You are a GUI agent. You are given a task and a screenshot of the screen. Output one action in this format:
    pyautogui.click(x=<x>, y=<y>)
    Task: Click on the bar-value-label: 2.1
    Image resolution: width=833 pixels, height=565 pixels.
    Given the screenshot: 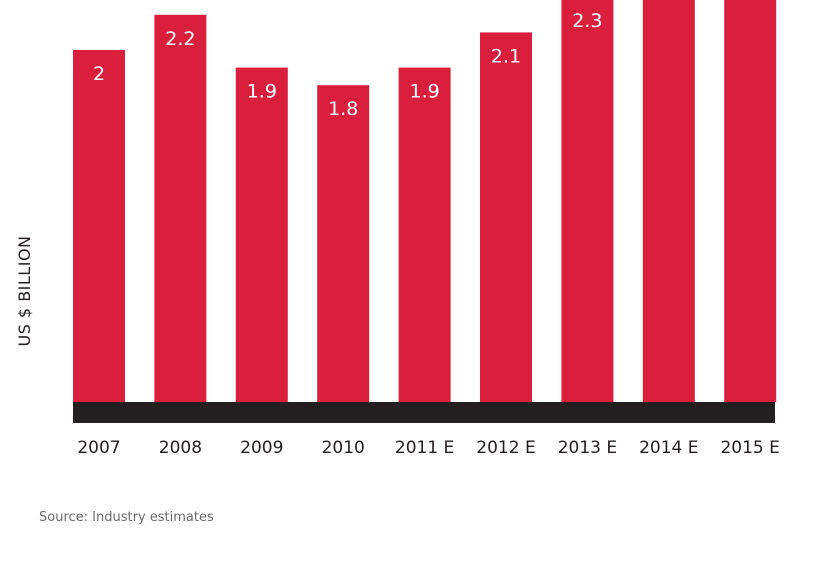 What is the action you would take?
    pyautogui.click(x=506, y=56)
    